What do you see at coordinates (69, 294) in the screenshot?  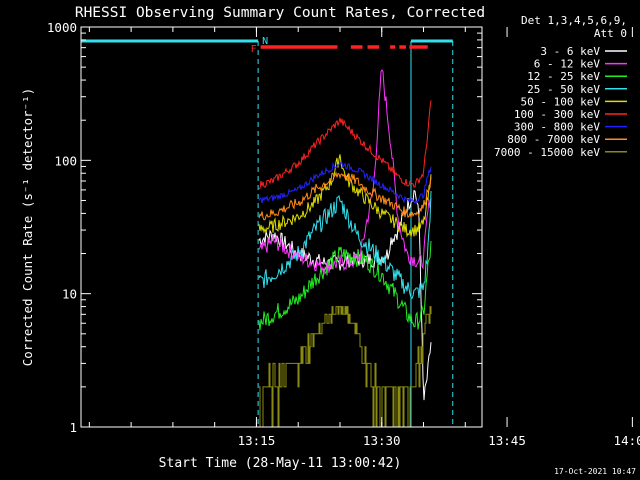 I see `y-tick-label: 10` at bounding box center [69, 294].